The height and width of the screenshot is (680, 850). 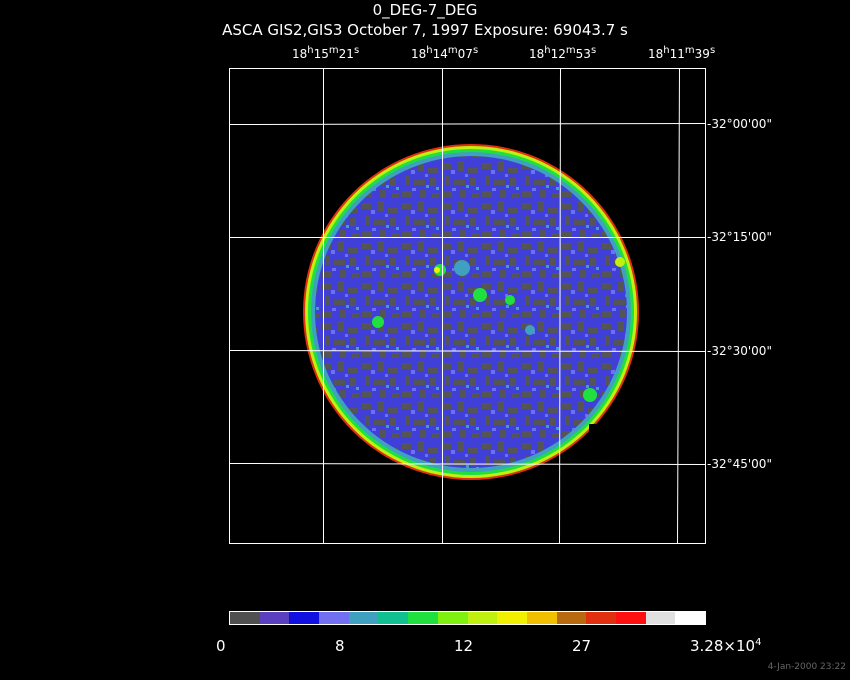 I want to click on colorbar-tick-0: 0, so click(x=221, y=646).